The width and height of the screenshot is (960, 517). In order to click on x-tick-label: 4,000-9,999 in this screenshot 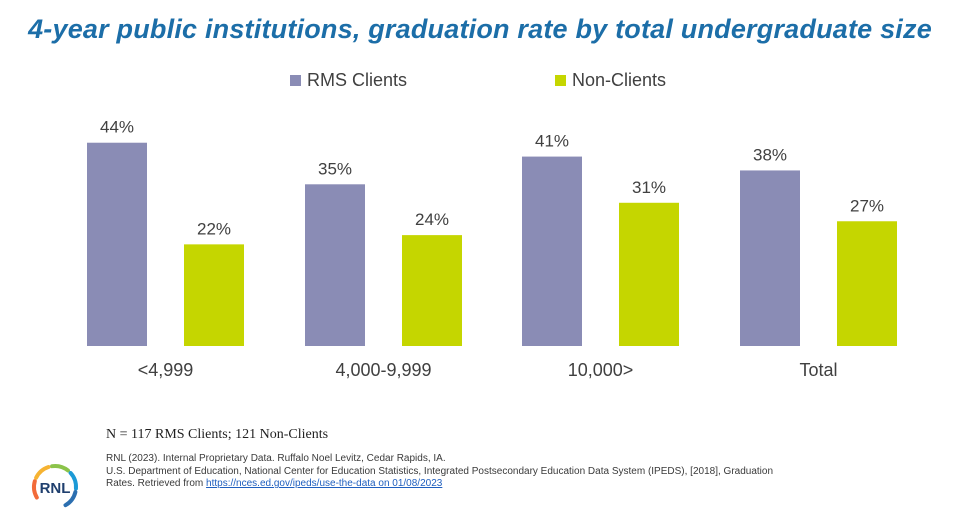, I will do `click(383, 370)`.